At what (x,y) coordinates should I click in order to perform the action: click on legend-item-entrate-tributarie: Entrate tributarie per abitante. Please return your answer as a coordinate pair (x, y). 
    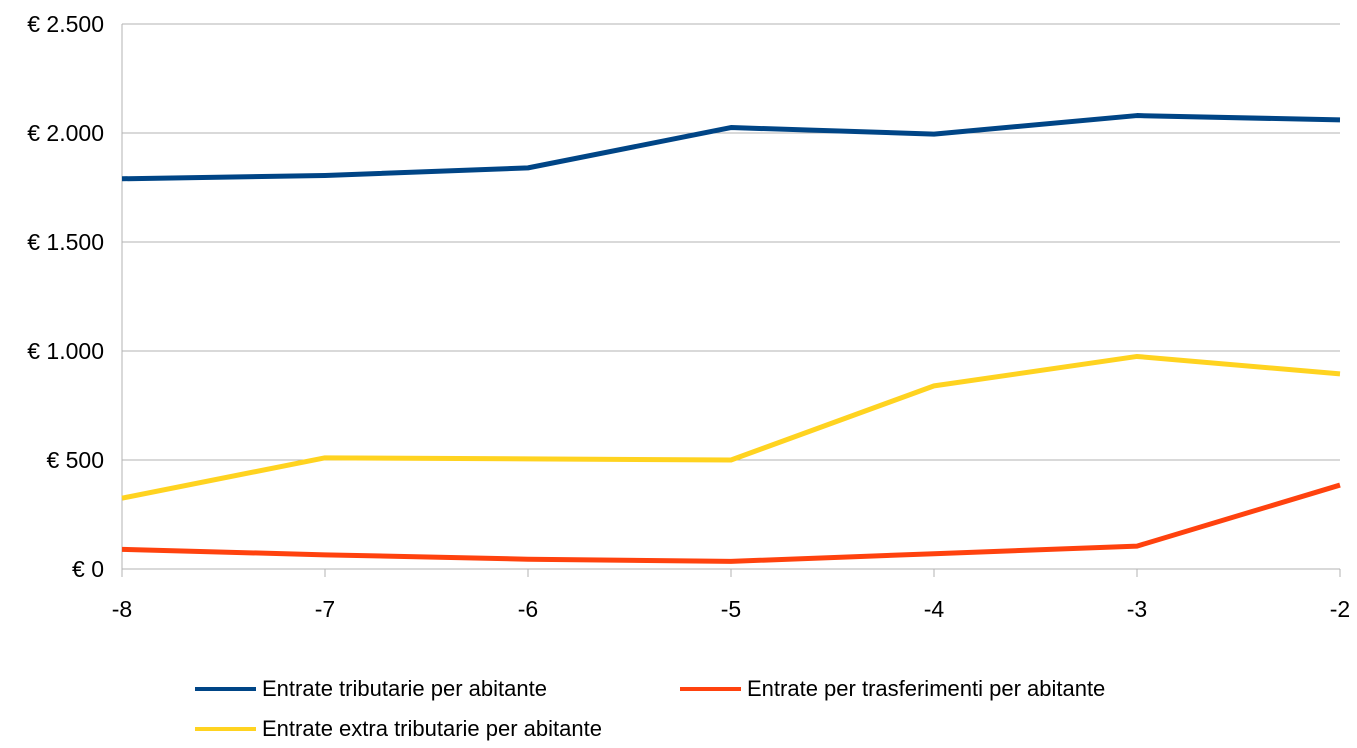
    Looking at the image, I should click on (371, 689).